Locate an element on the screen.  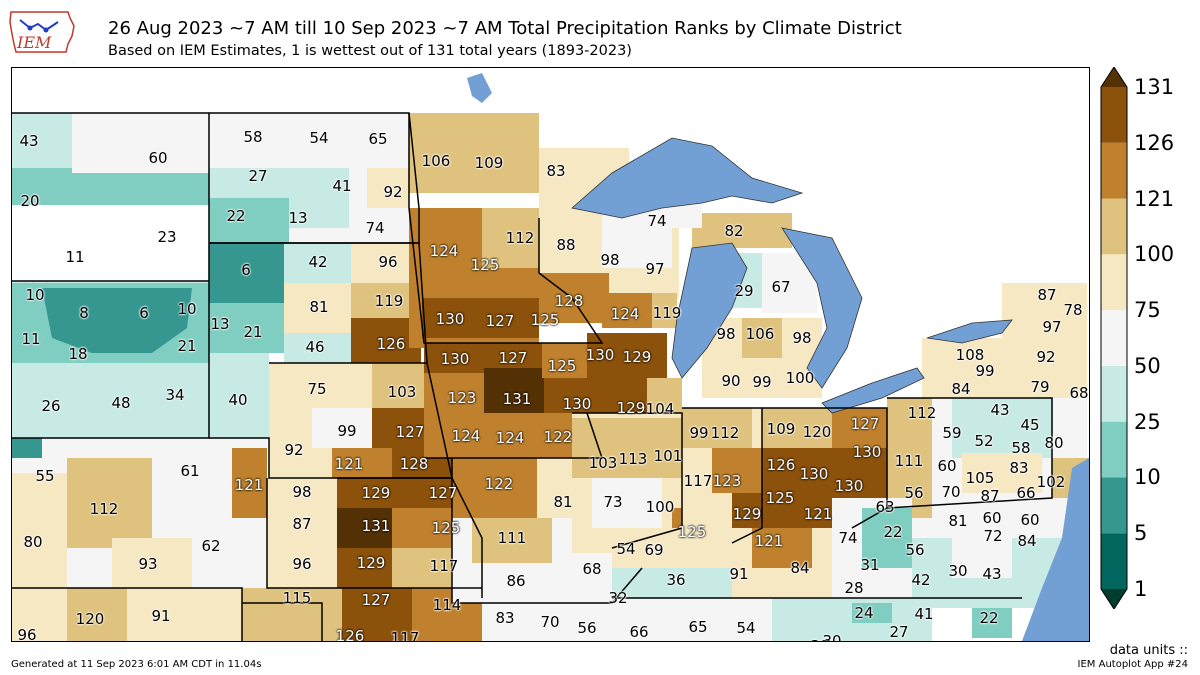
district-rank-label: 109 is located at coordinates (781, 429).